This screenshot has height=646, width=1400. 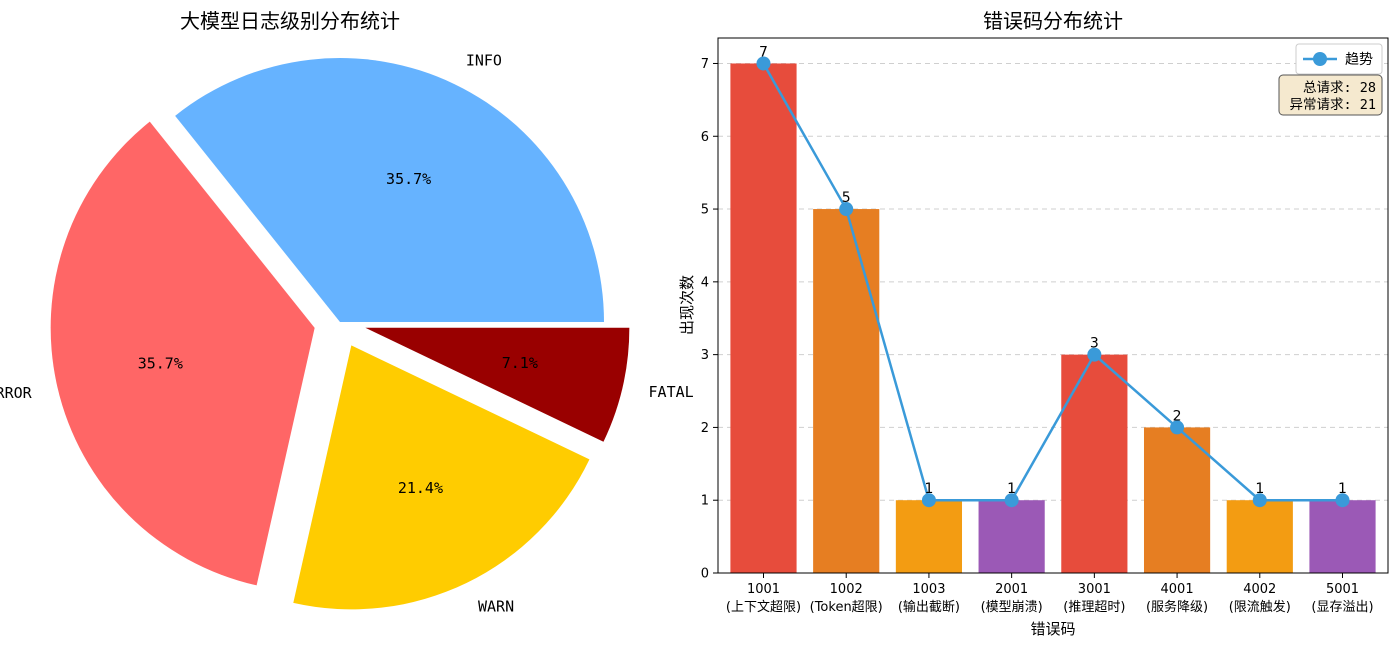 I want to click on x-tick-desc: (服务降级), so click(x=1177, y=607).